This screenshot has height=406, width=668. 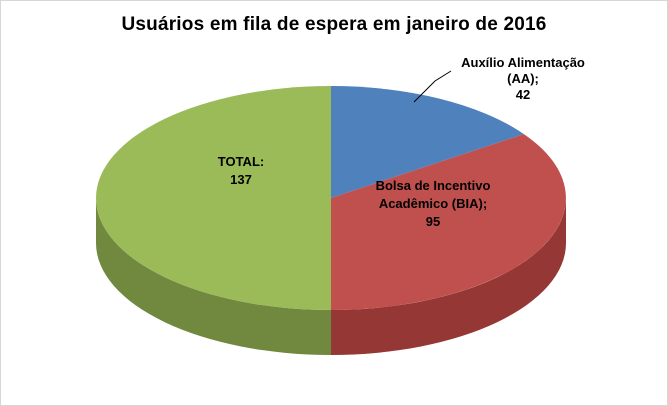 I want to click on data-label-line: Acadêmico (BIA);, so click(x=433, y=203).